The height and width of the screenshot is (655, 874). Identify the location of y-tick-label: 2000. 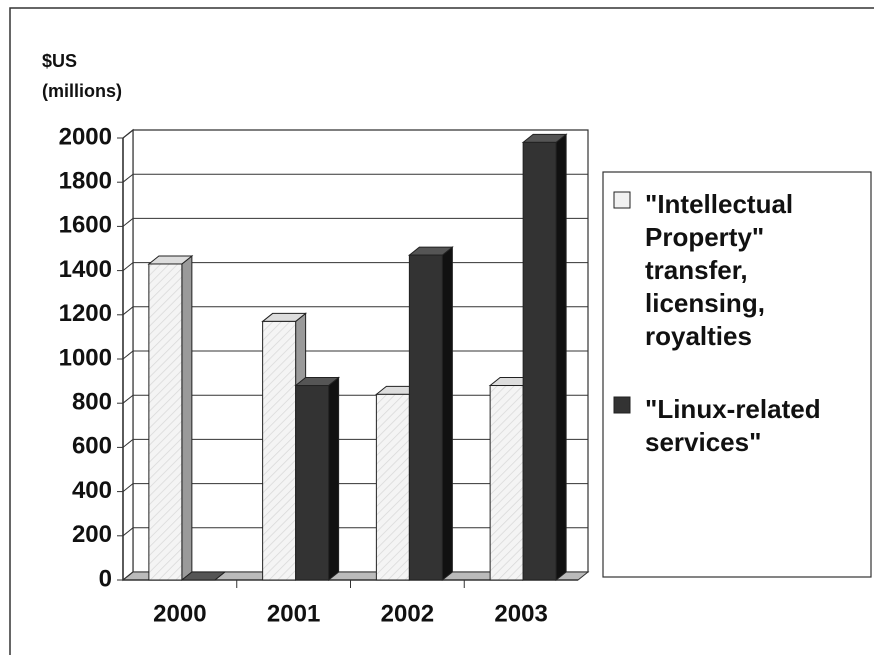
(85, 136).